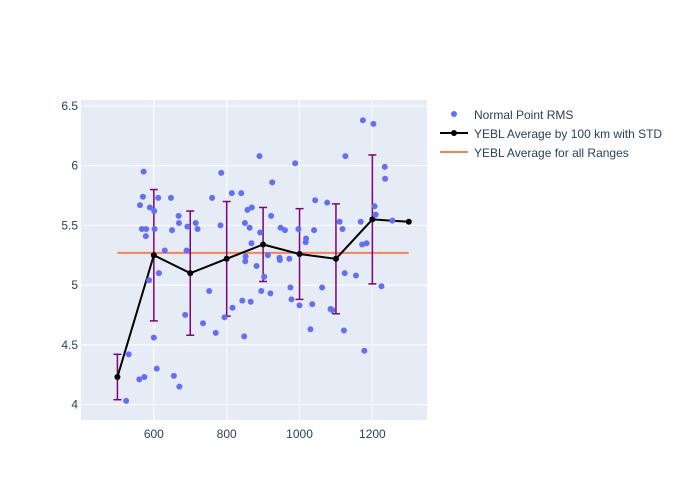 This screenshot has width=700, height=500. I want to click on legend-item-points: Normal Point RMS, so click(512, 115).